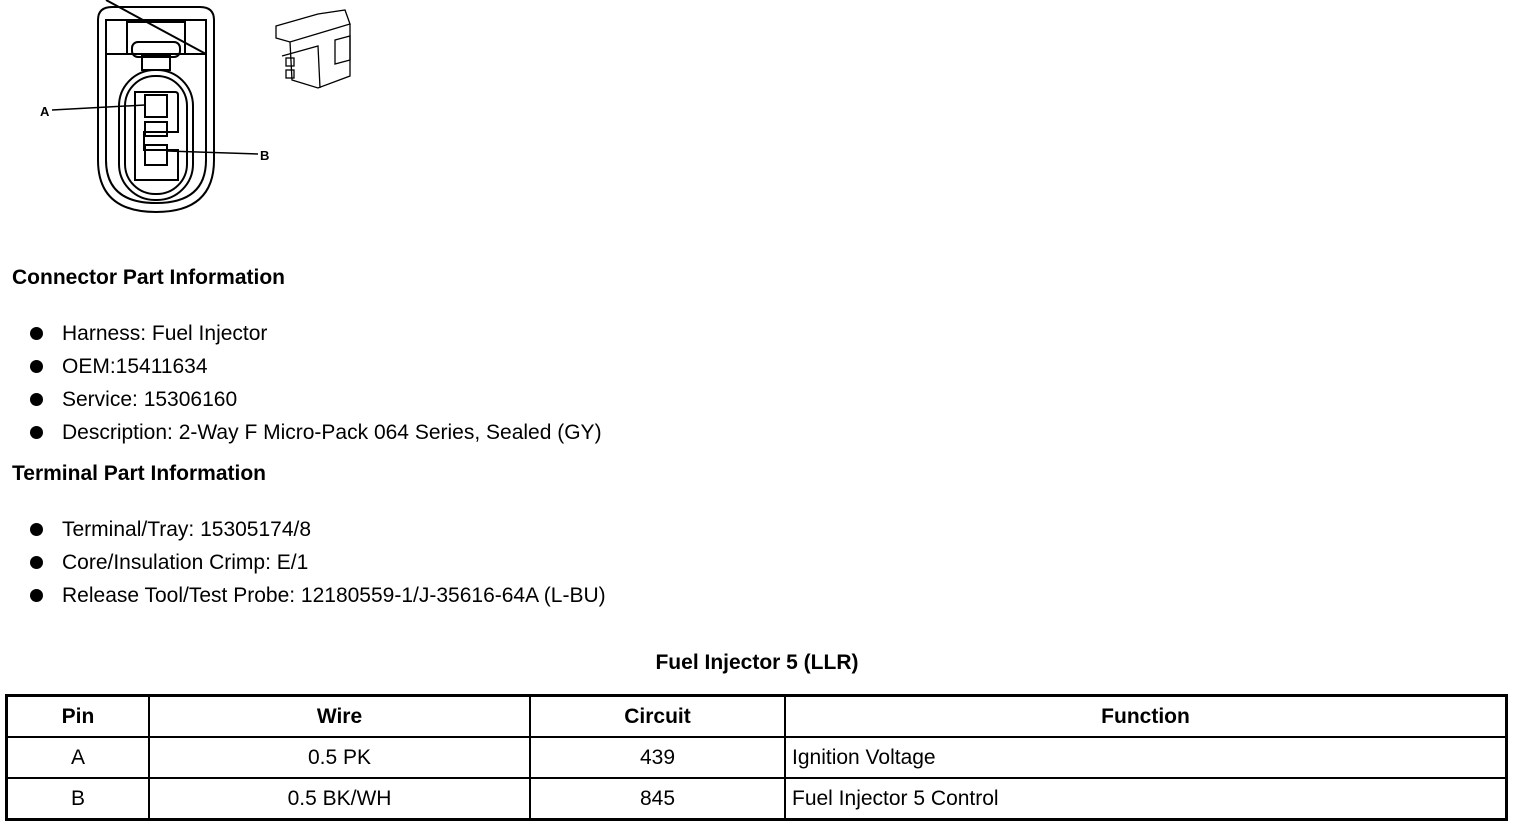  What do you see at coordinates (657, 757) in the screenshot?
I see `cell-circuit: 439` at bounding box center [657, 757].